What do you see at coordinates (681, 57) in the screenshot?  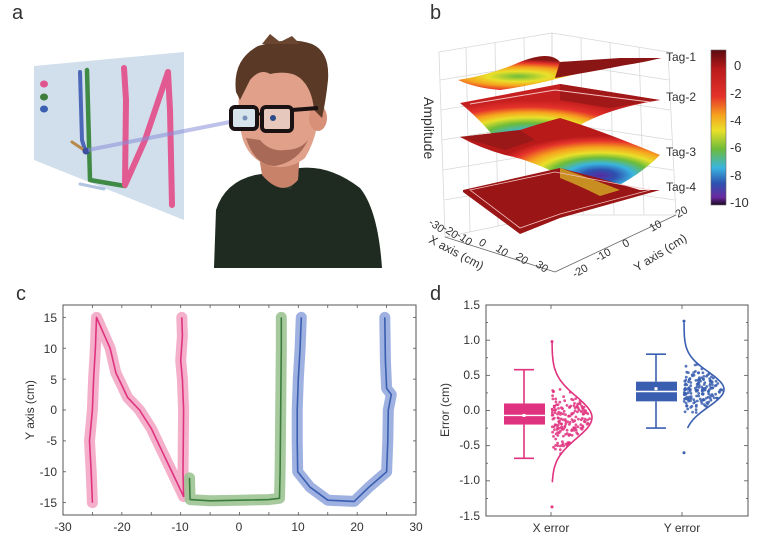 I see `tag-1-label: Tag-1` at bounding box center [681, 57].